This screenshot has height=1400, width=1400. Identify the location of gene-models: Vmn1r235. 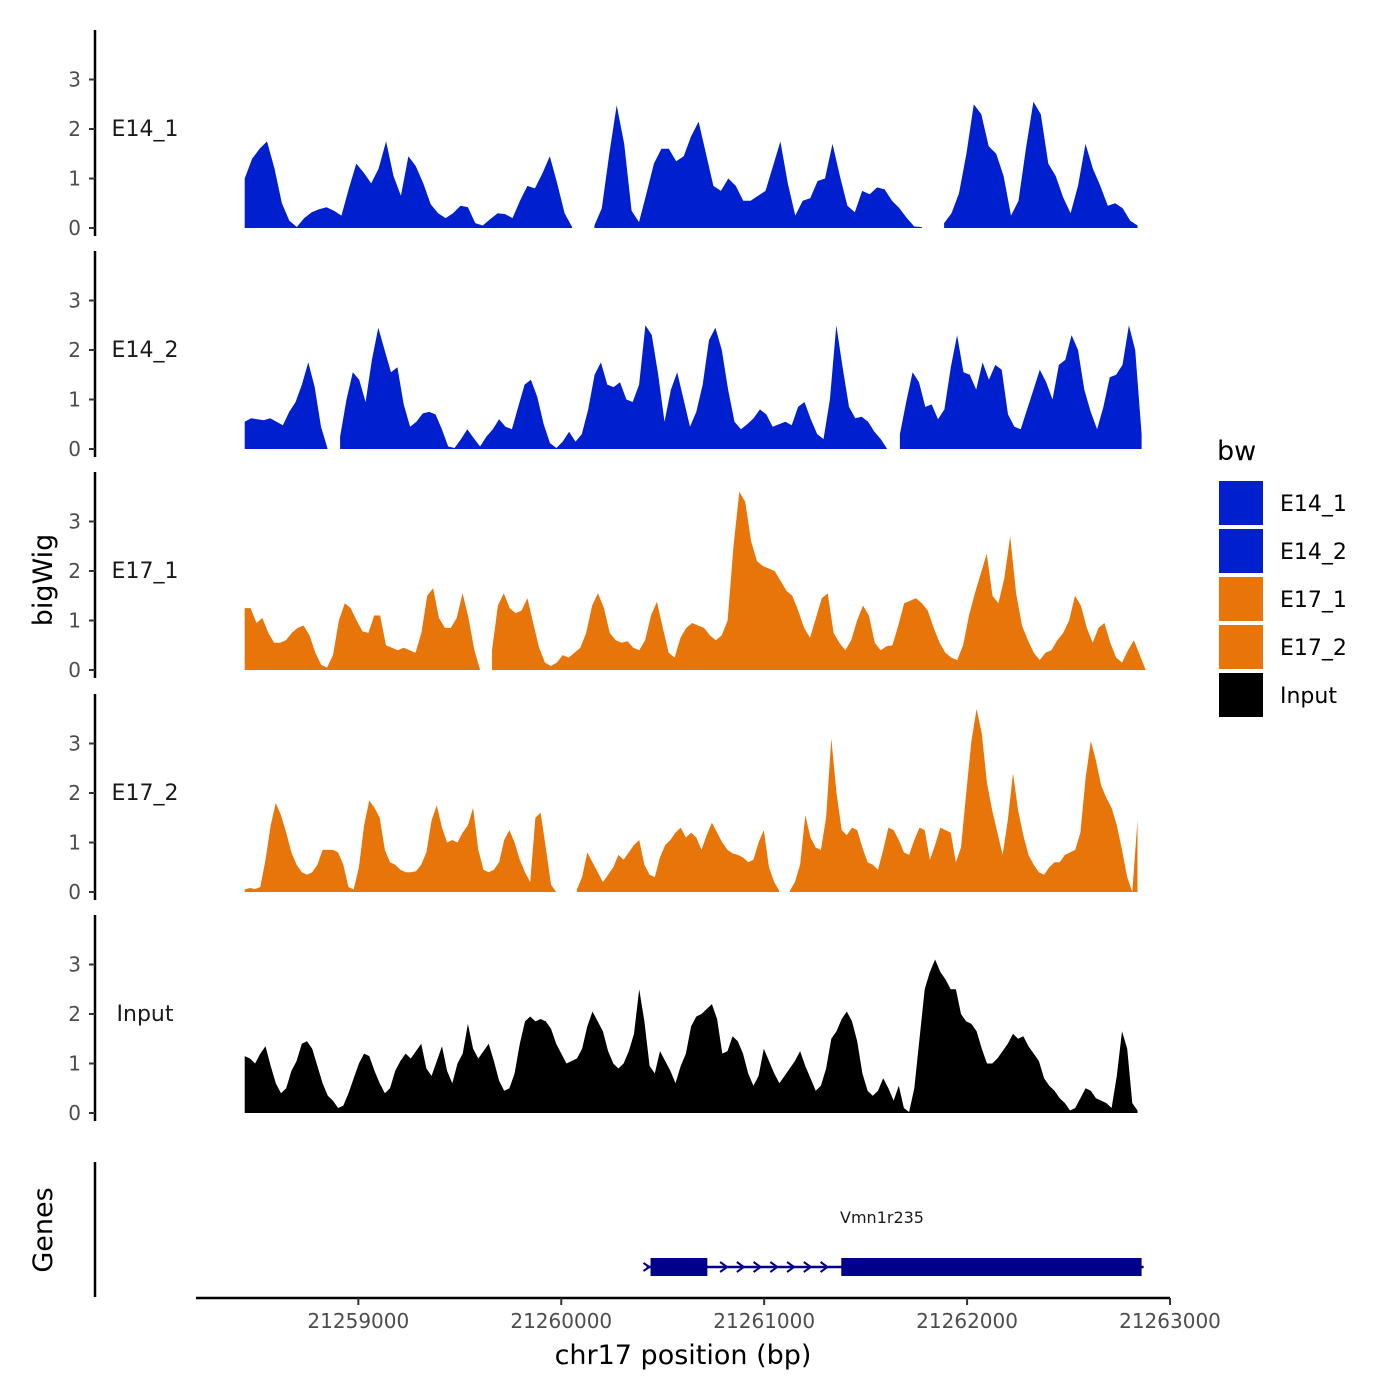
(893, 1242).